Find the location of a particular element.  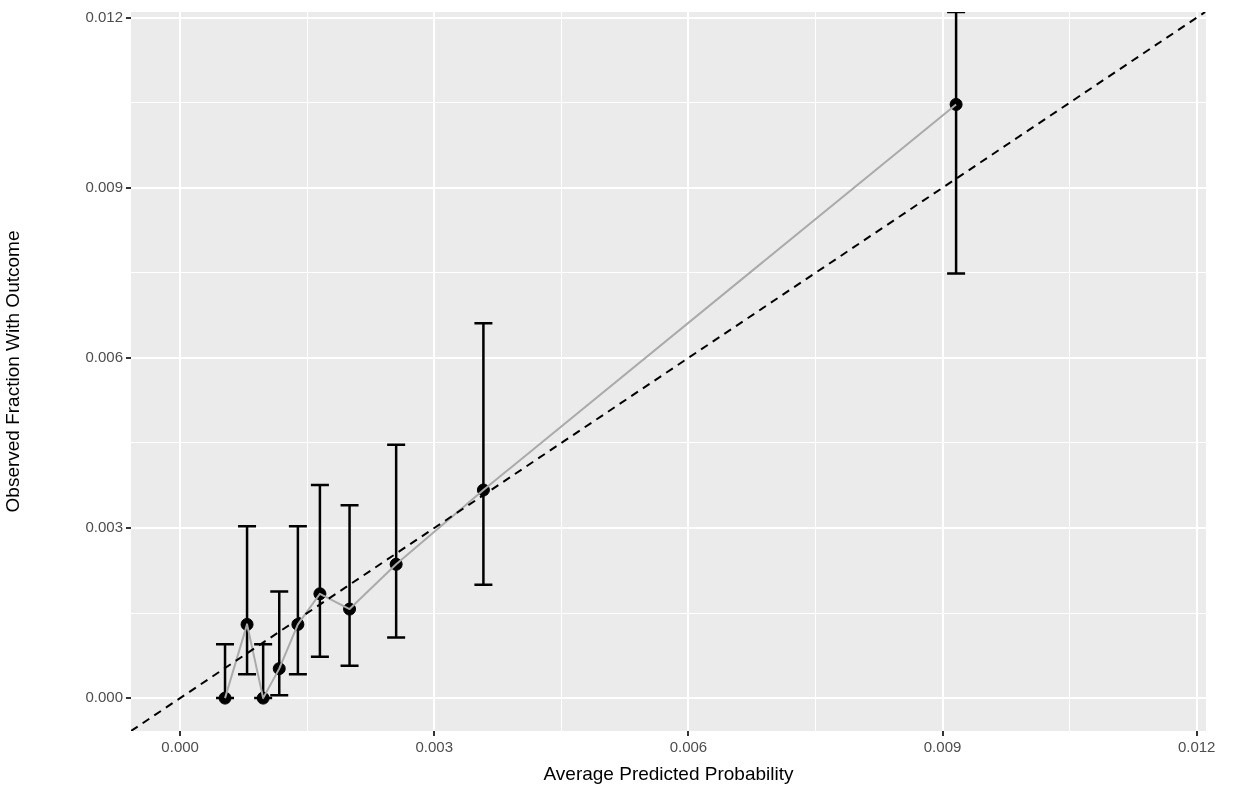

x-tick-label: 0.000 is located at coordinates (180, 747).